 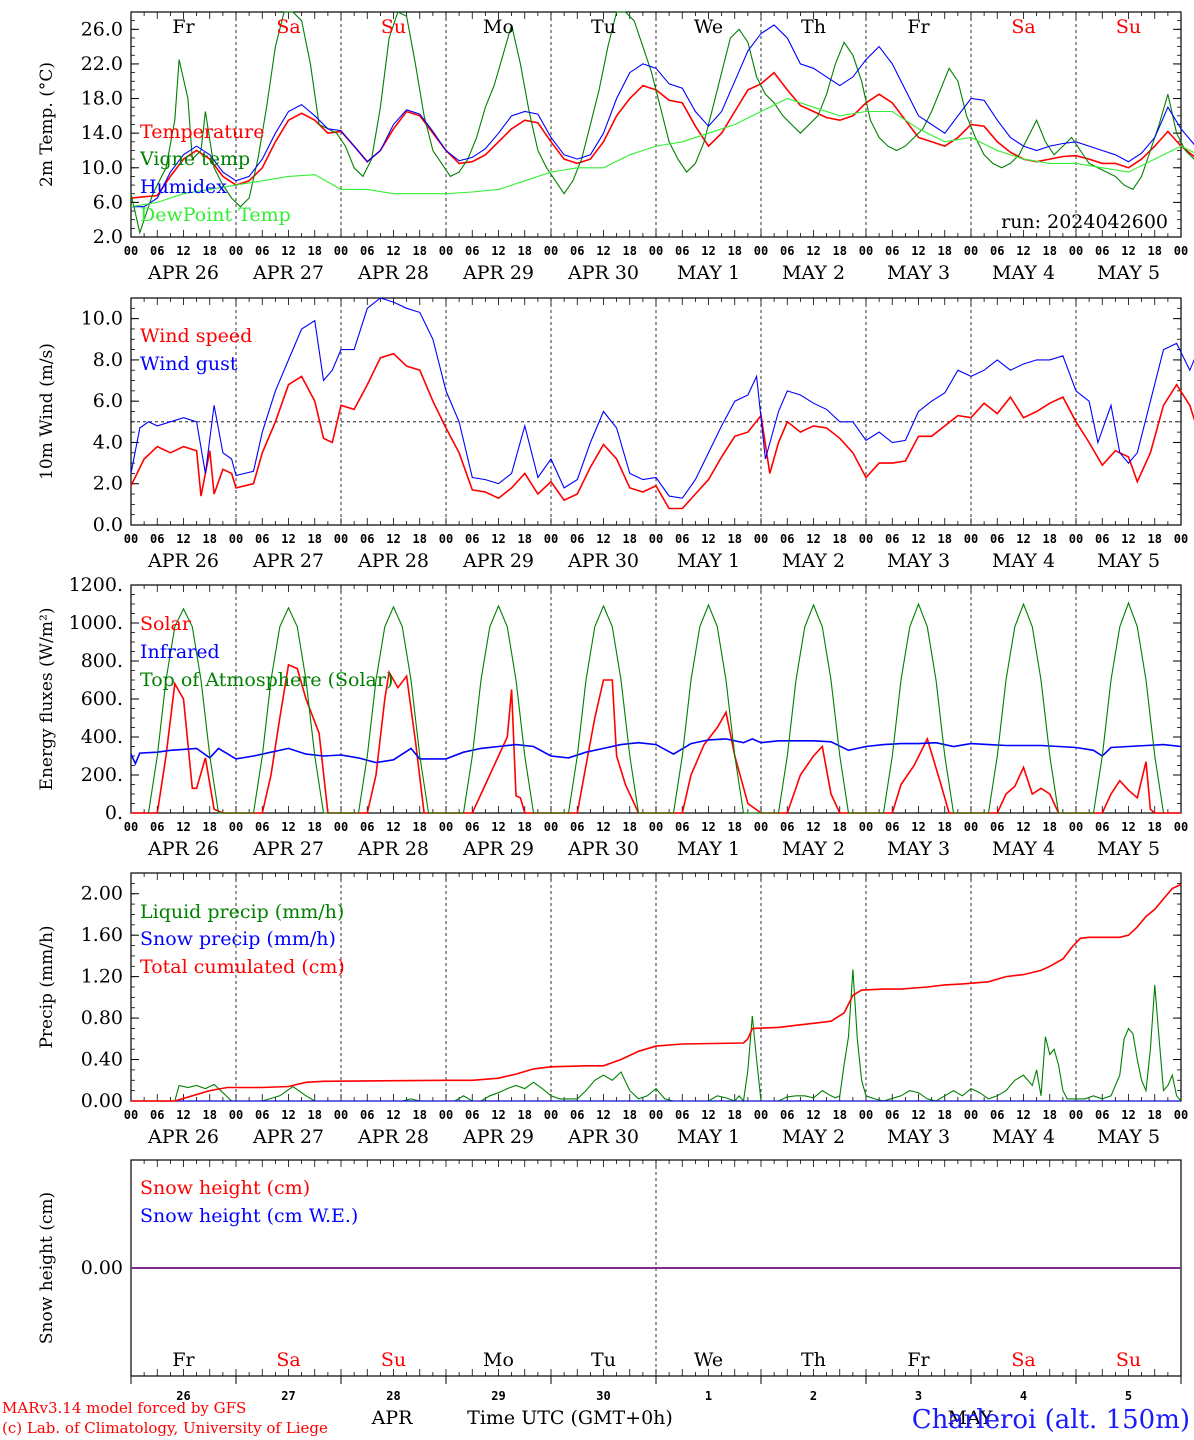 What do you see at coordinates (603, 27) in the screenshot?
I see `weekday-label: Tu` at bounding box center [603, 27].